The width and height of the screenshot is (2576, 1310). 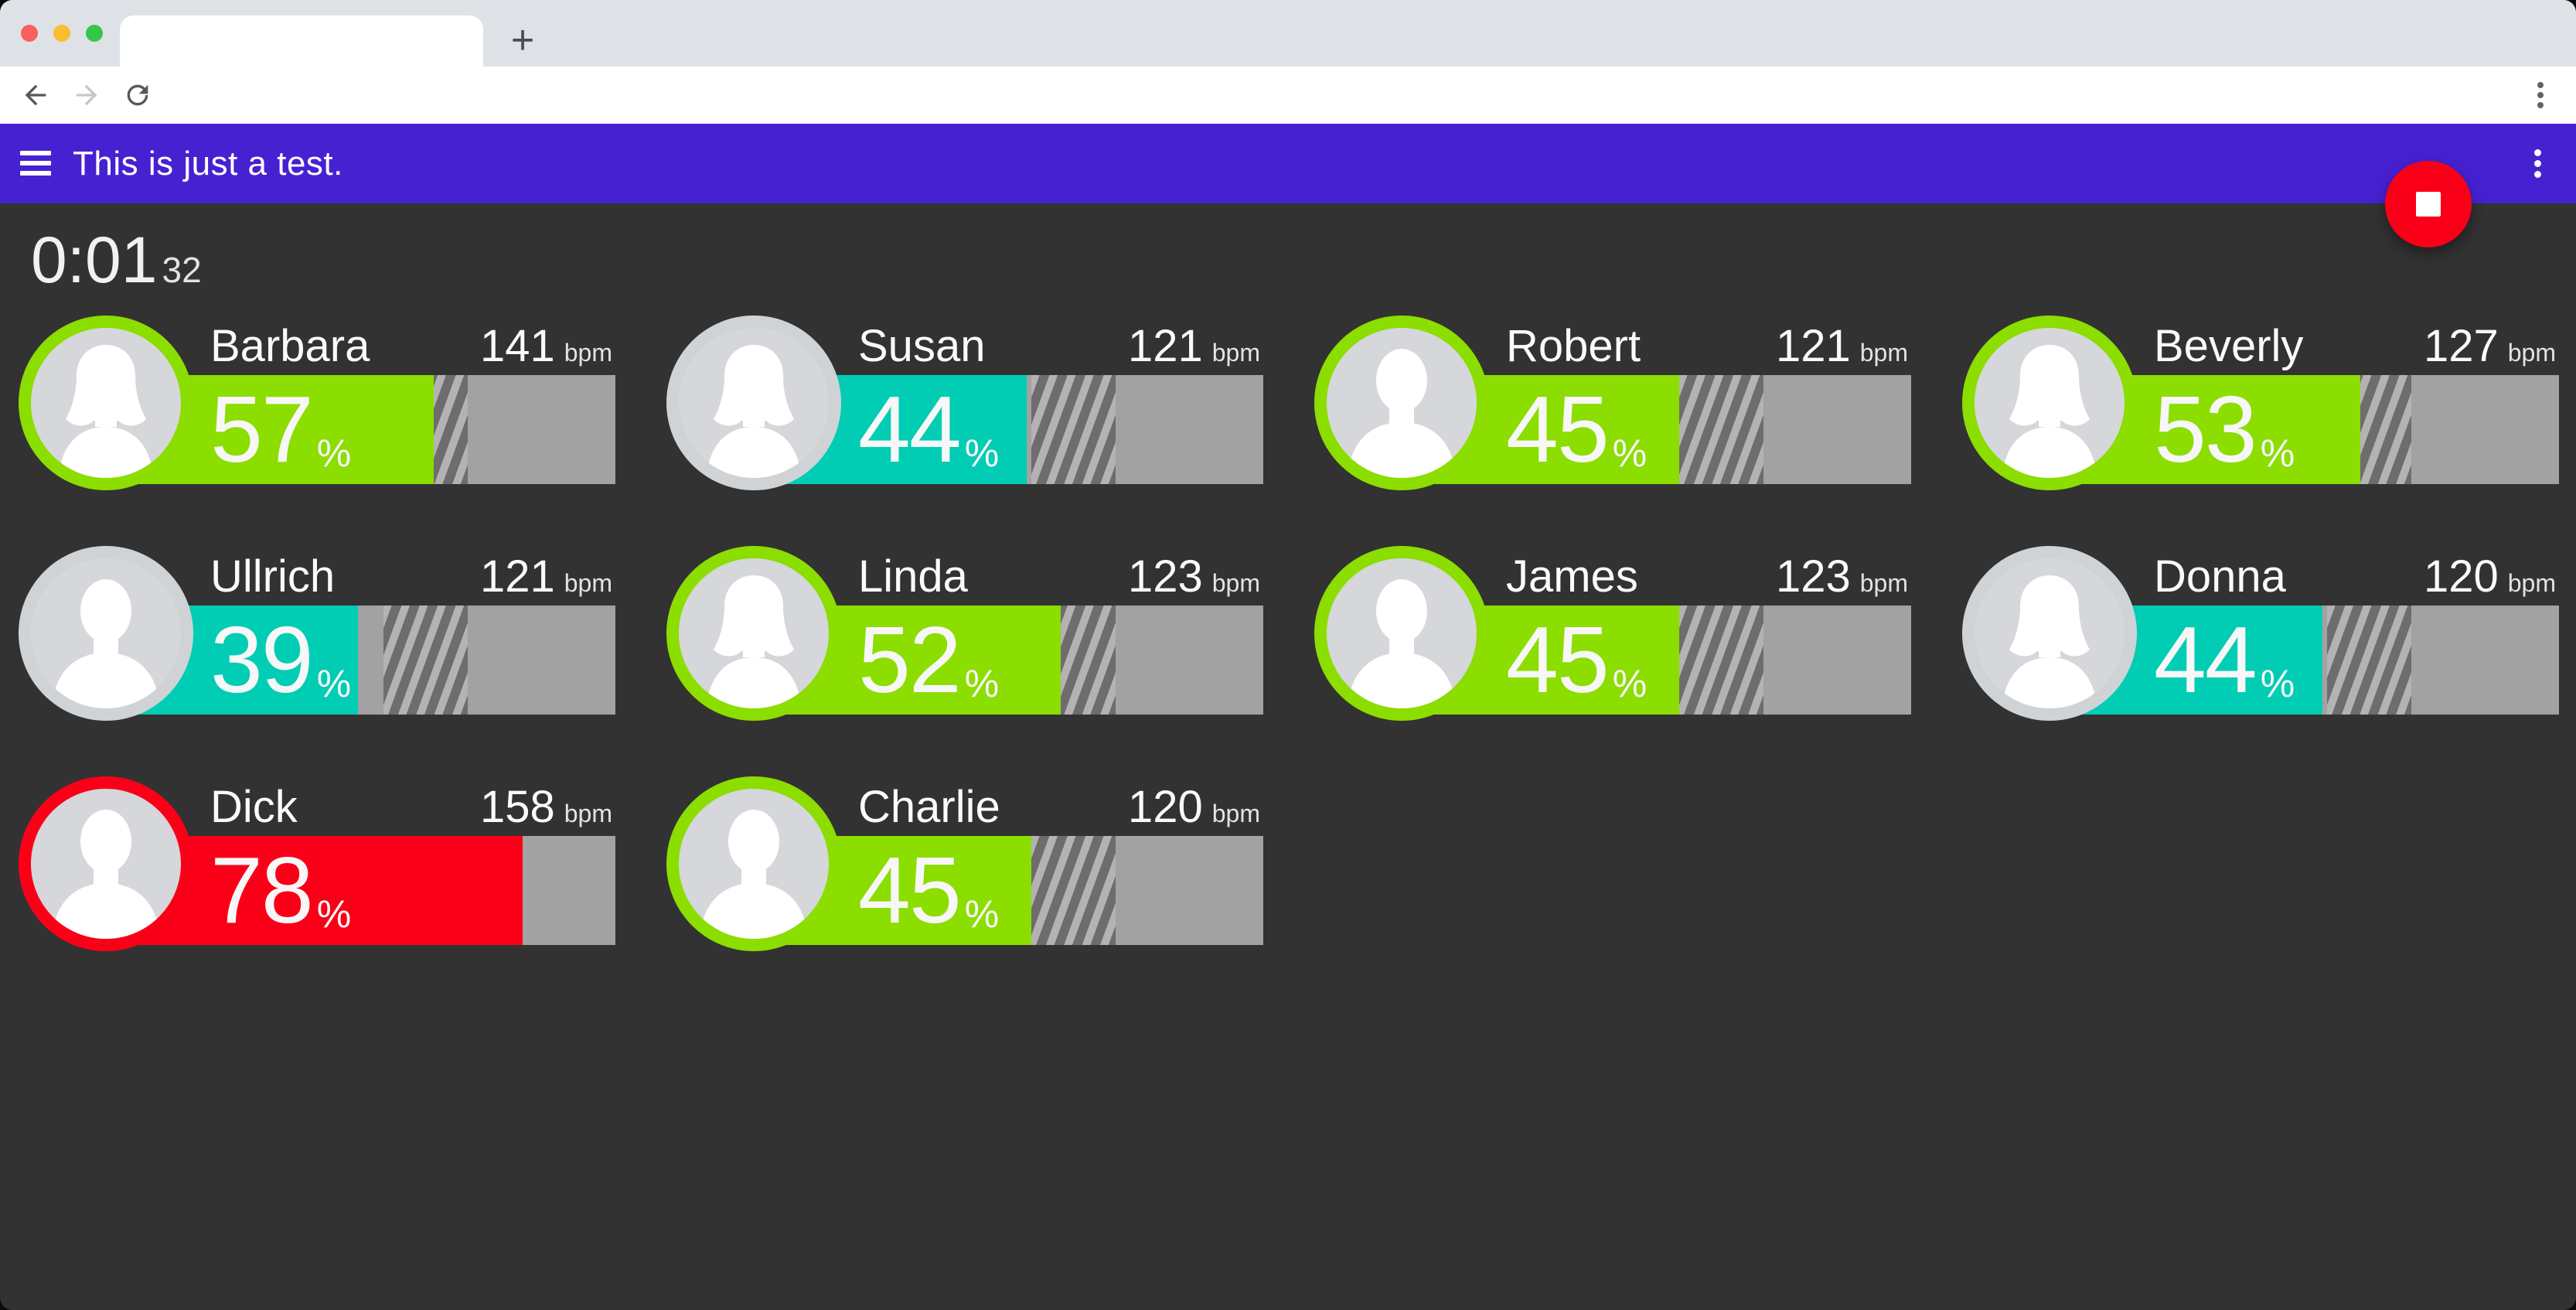 I want to click on close-window-button, so click(x=29, y=33).